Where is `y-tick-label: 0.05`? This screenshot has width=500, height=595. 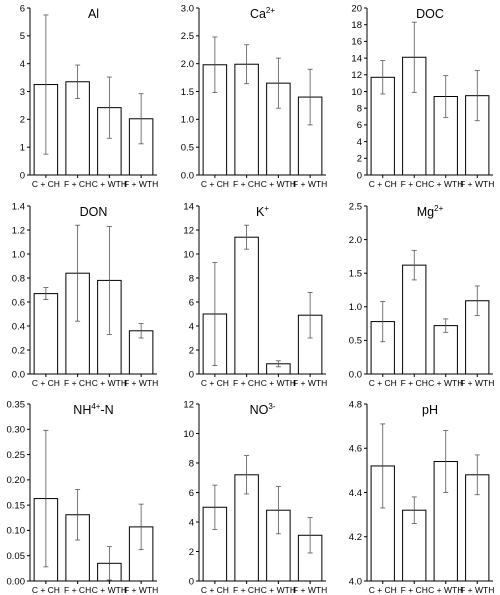
y-tick-label: 0.05 is located at coordinates (16, 556).